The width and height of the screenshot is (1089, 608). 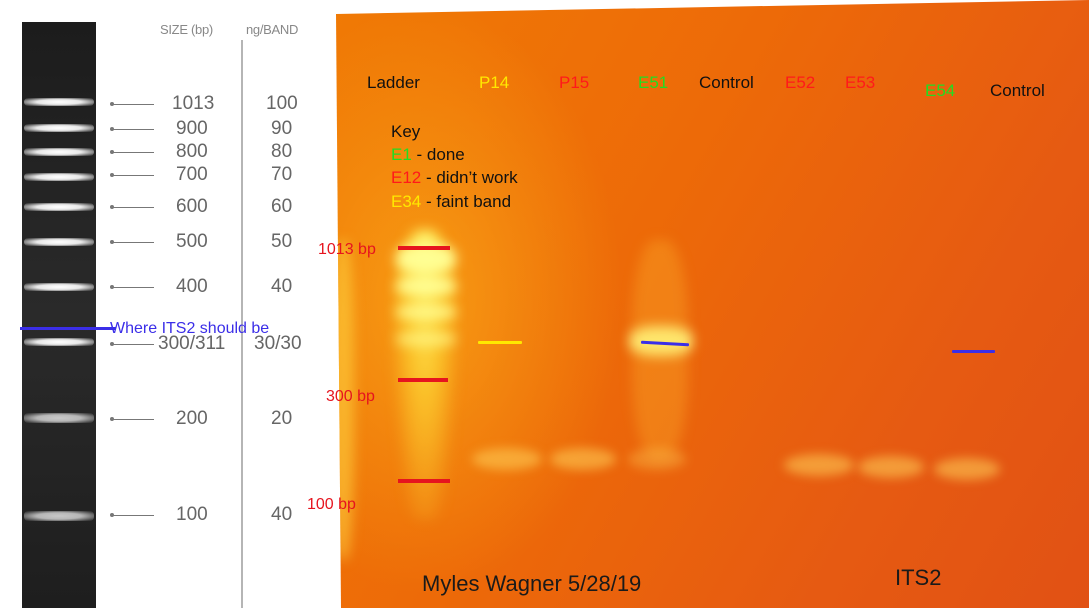 What do you see at coordinates (406, 201) in the screenshot?
I see `key-code: E34` at bounding box center [406, 201].